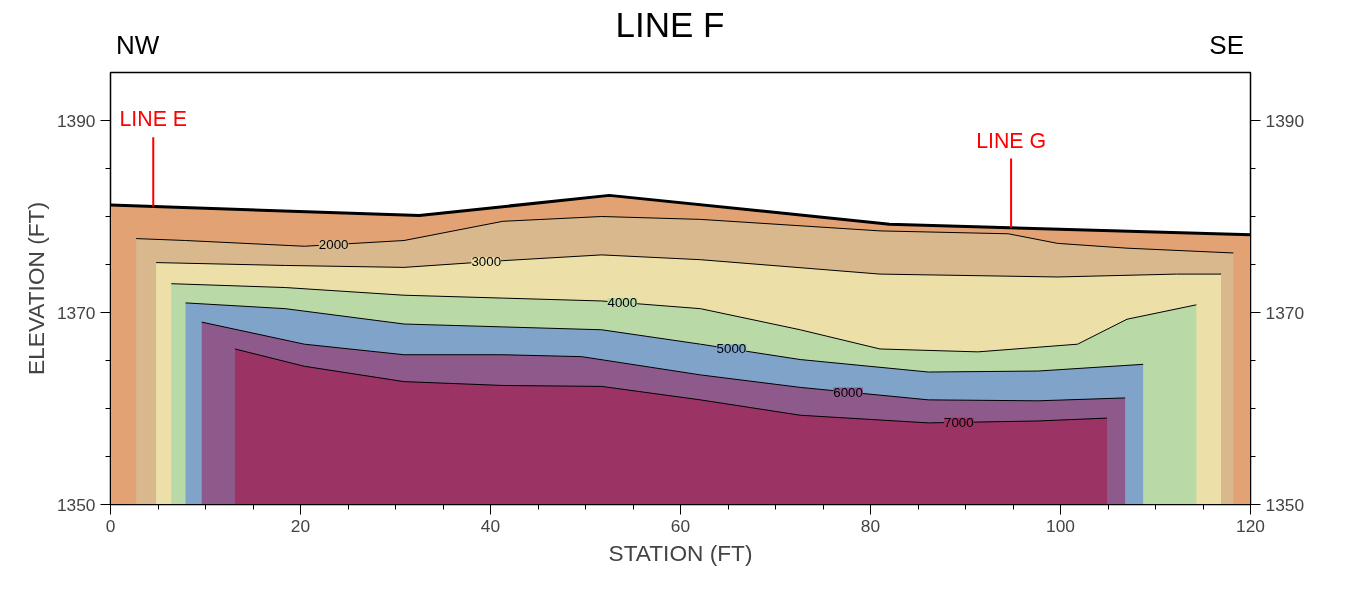 The height and width of the screenshot is (589, 1349). What do you see at coordinates (76, 504) in the screenshot?
I see `y-tick-label: 1350` at bounding box center [76, 504].